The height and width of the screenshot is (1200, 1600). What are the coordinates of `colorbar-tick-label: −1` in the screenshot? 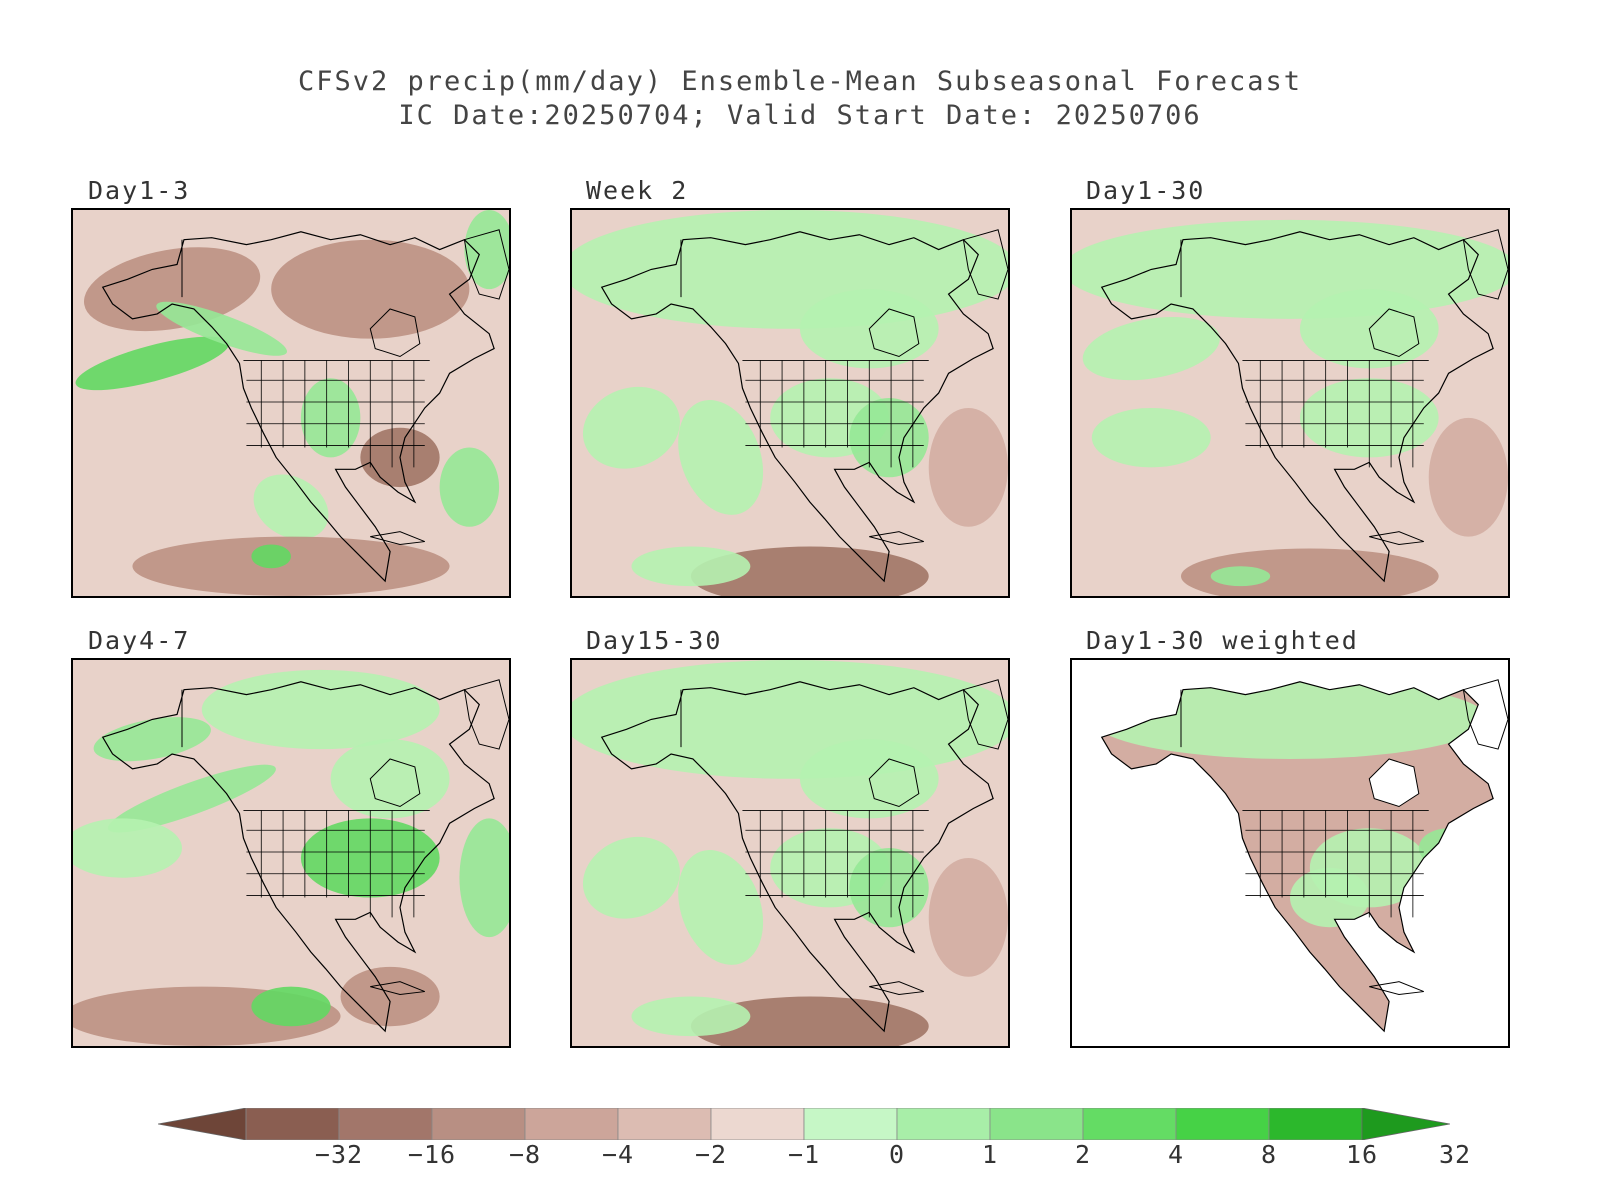 It's located at (804, 1154).